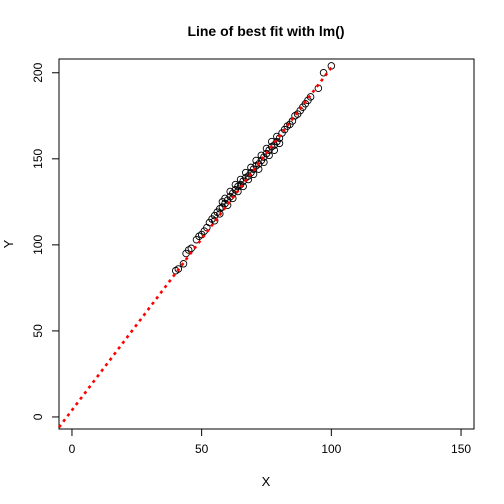 Image resolution: width=504 pixels, height=504 pixels. I want to click on x-tick-label: 0, so click(72, 449).